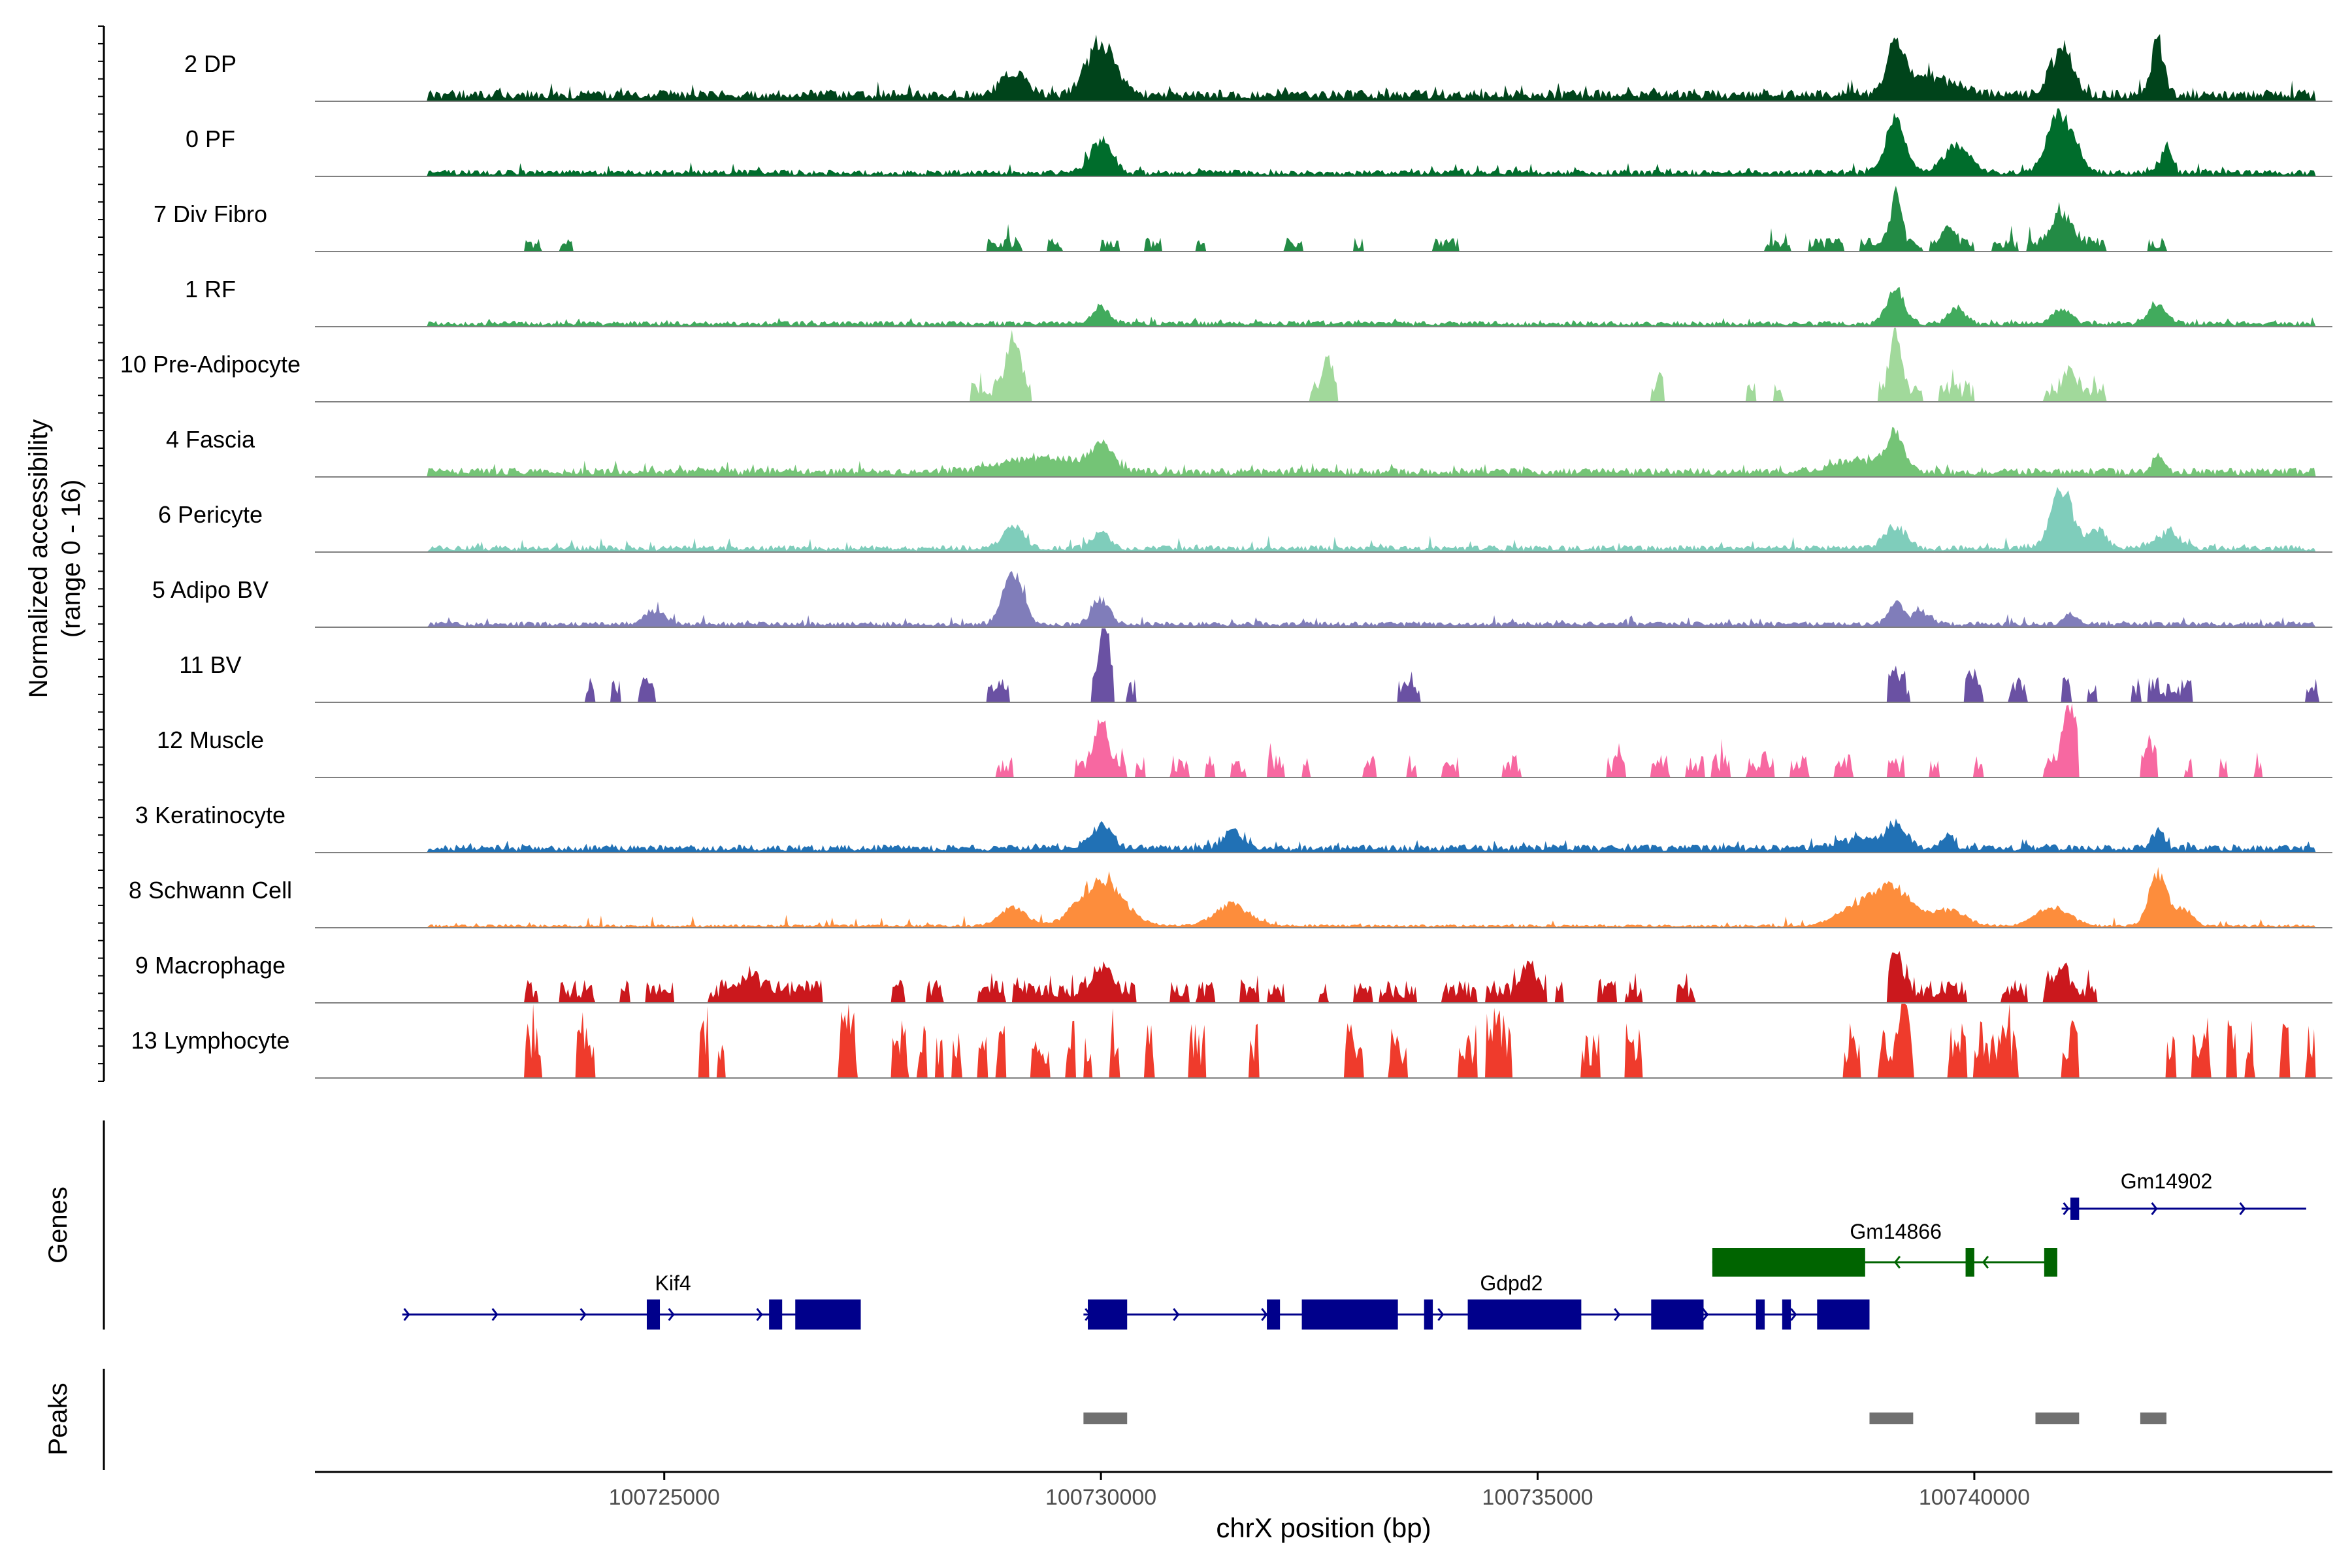 The width and height of the screenshot is (2352, 1568). Describe the element at coordinates (210, 439) in the screenshot. I see `track-label: 4 Fascia` at that location.